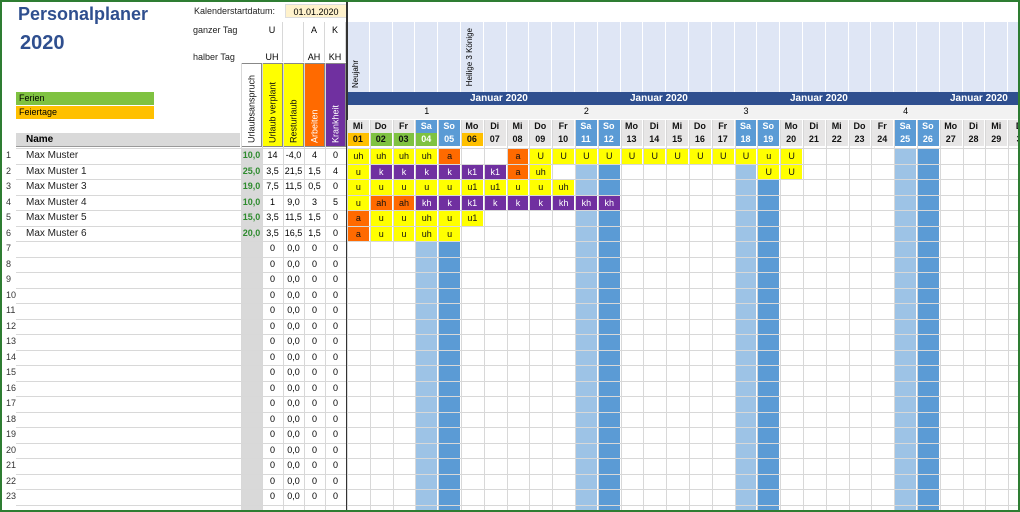 Image resolution: width=1020 pixels, height=512 pixels. I want to click on month-label: Januar 2020, so click(499, 98).